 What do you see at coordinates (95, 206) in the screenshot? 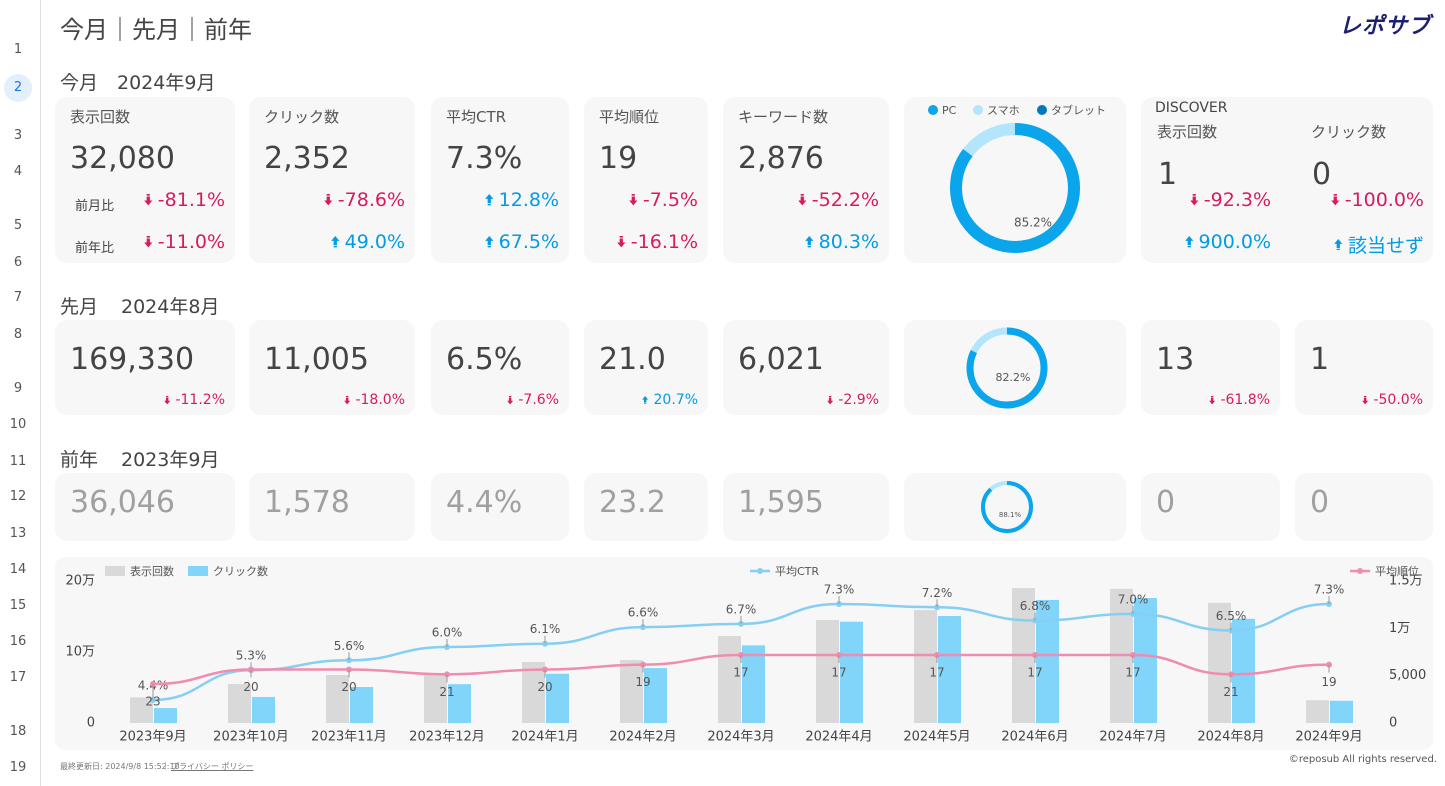
I see `change-label: 前月比` at bounding box center [95, 206].